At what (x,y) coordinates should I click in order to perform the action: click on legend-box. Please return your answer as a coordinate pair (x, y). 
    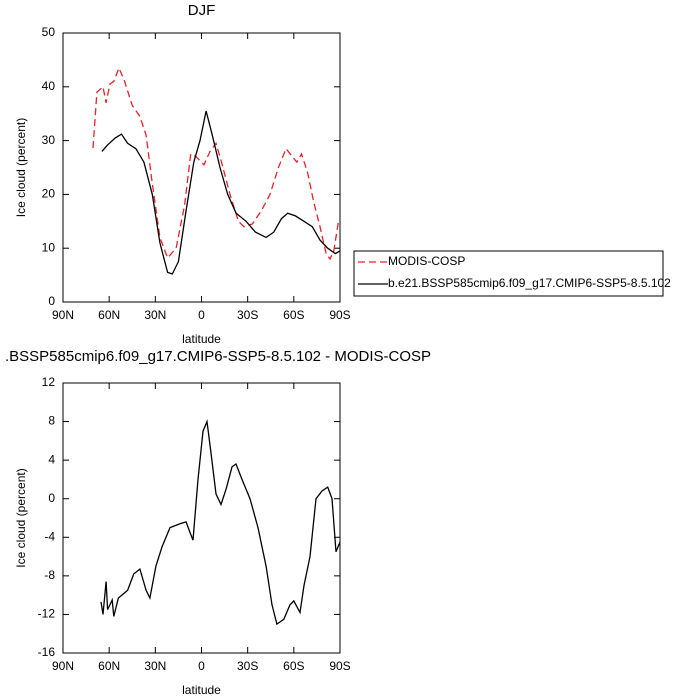
    Looking at the image, I should click on (508, 273).